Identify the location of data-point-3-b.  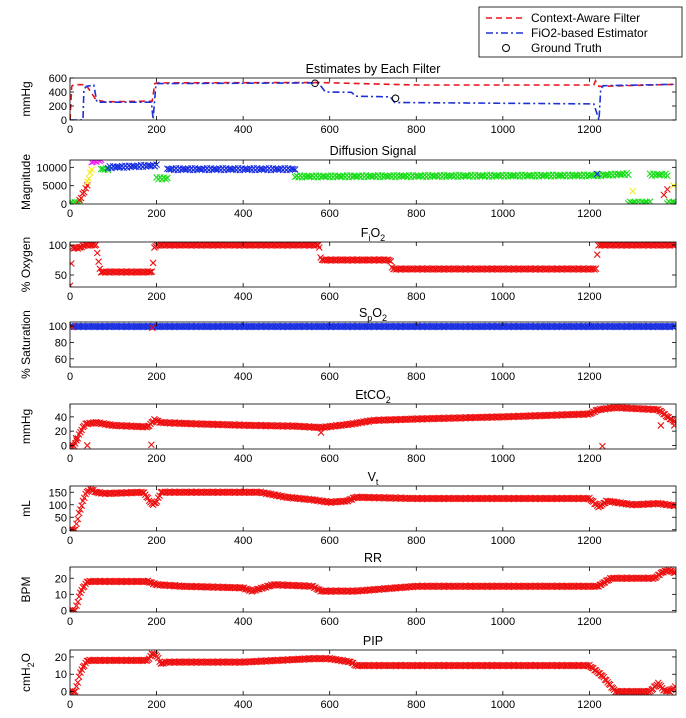
(72, 263).